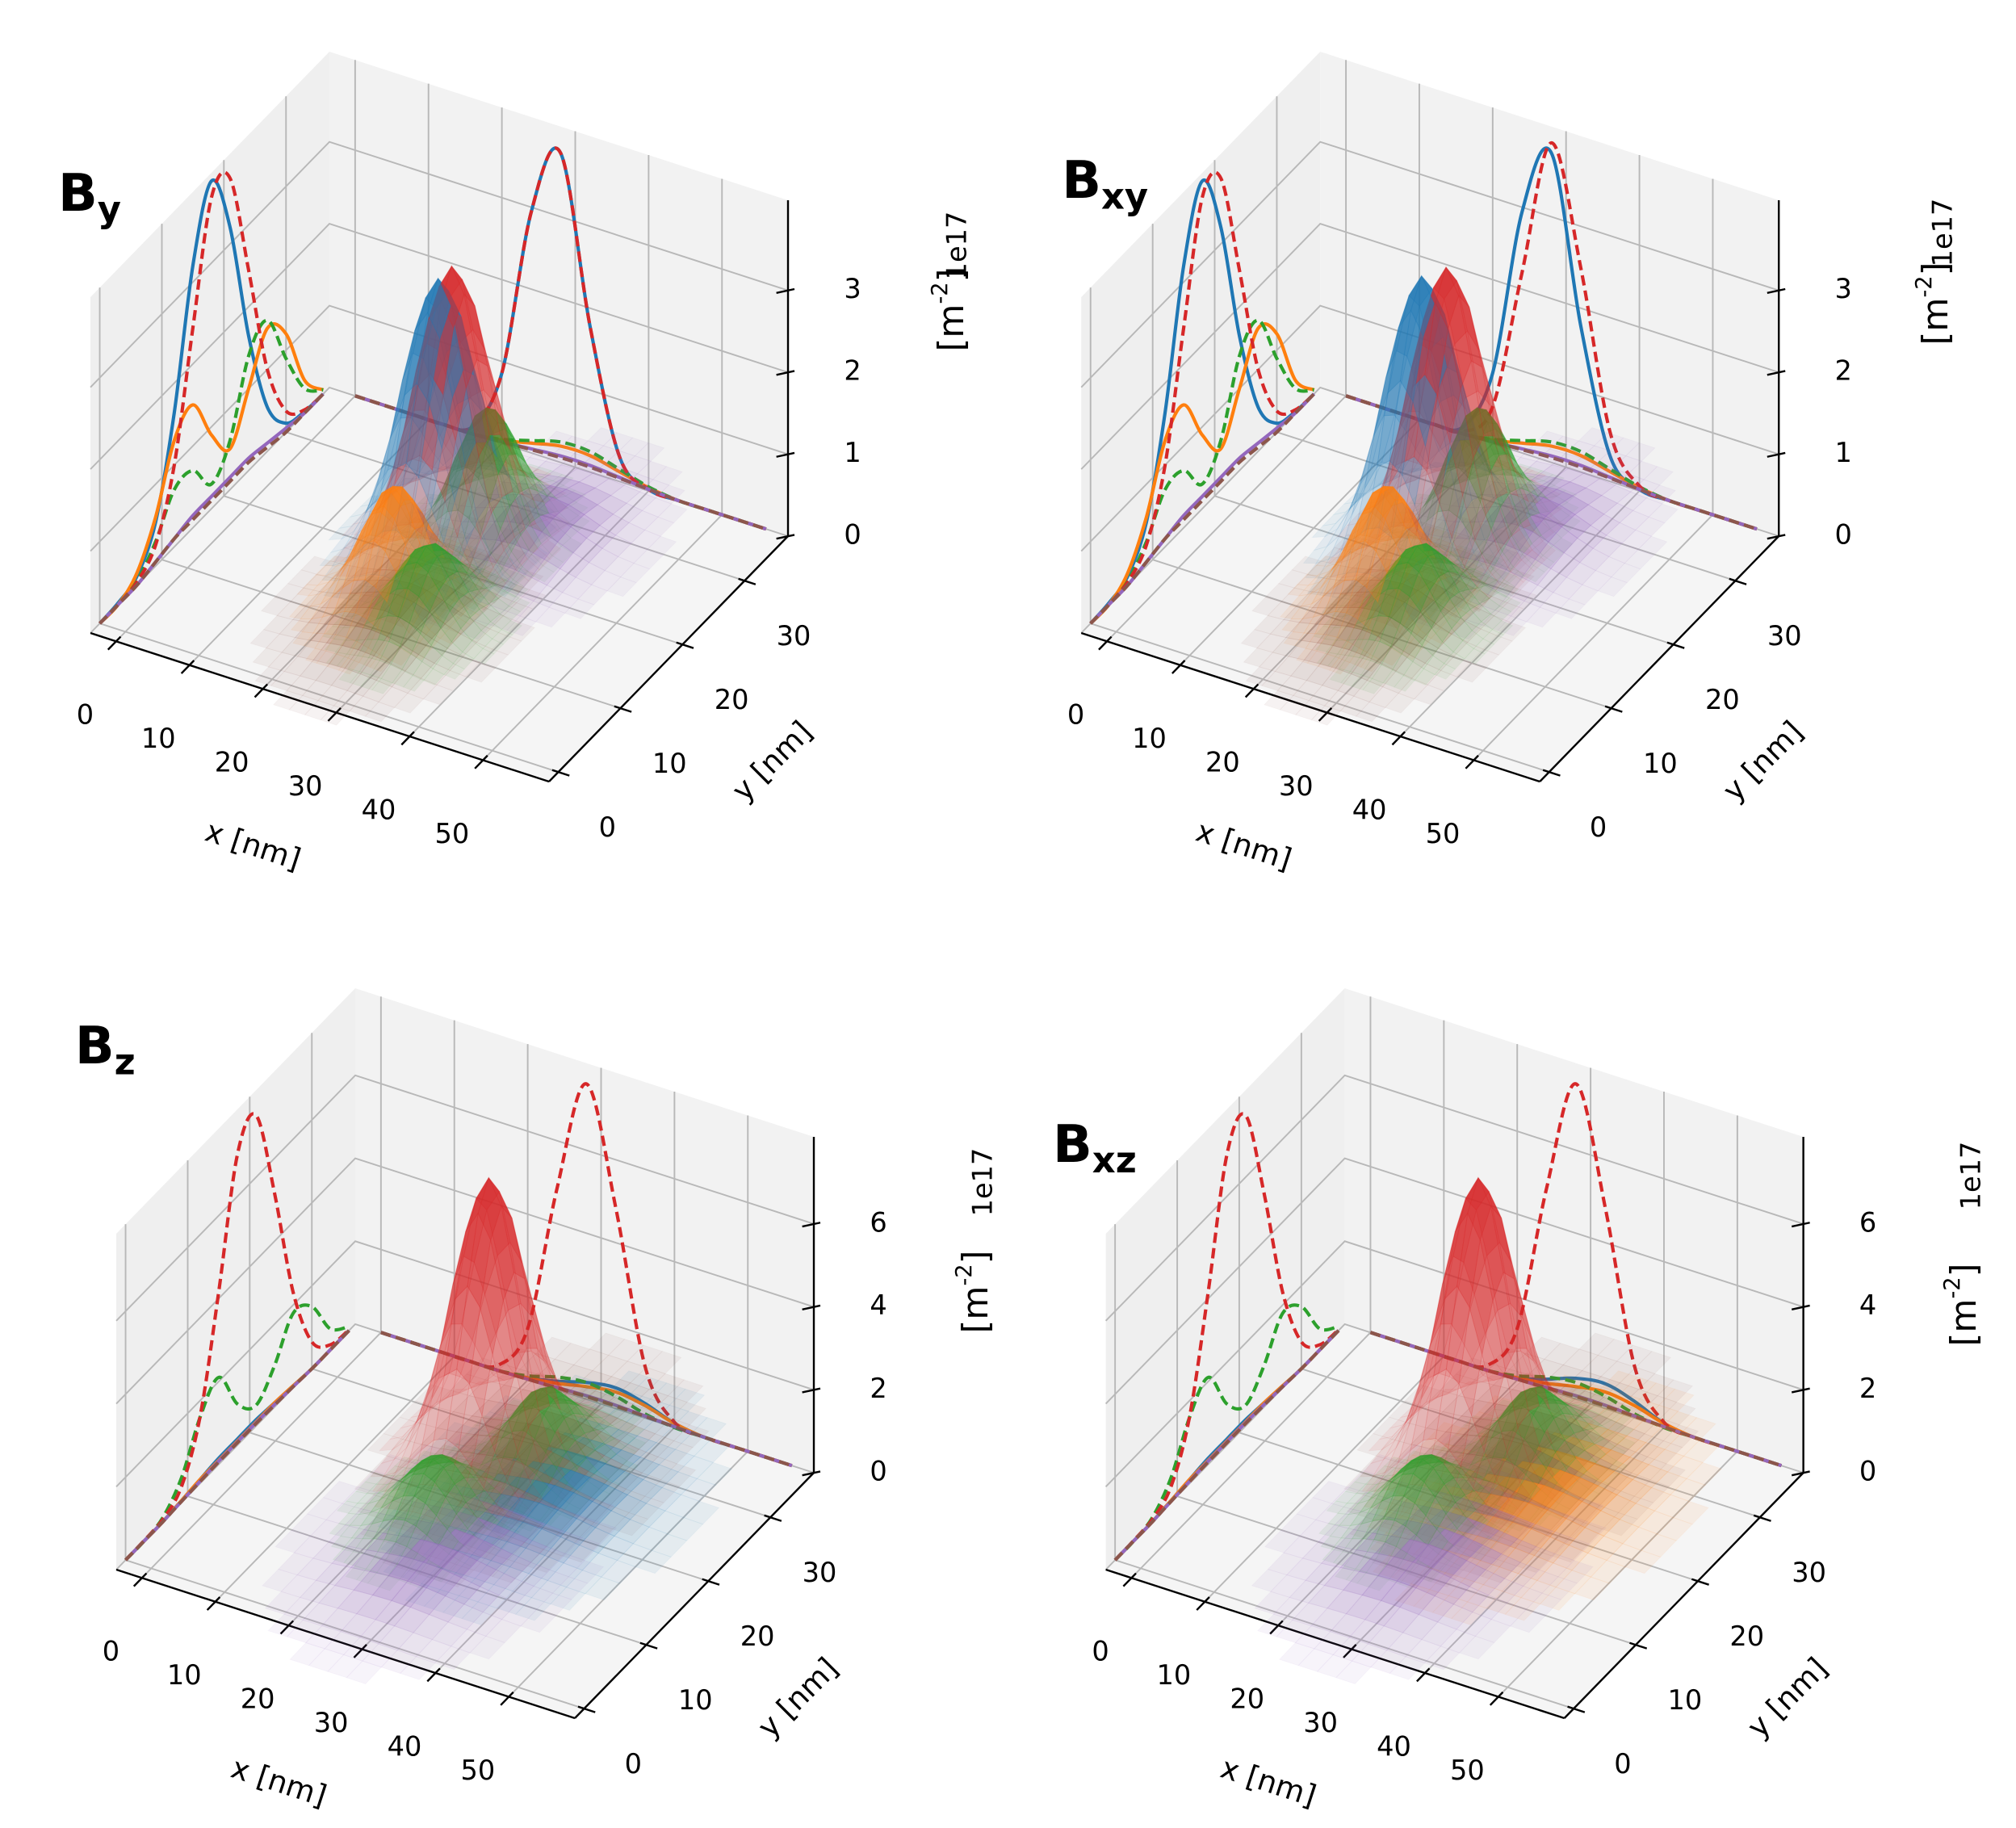 This screenshot has height=1828, width=2016. Describe the element at coordinates (111, 1651) in the screenshot. I see `x-tick-label: 0` at that location.